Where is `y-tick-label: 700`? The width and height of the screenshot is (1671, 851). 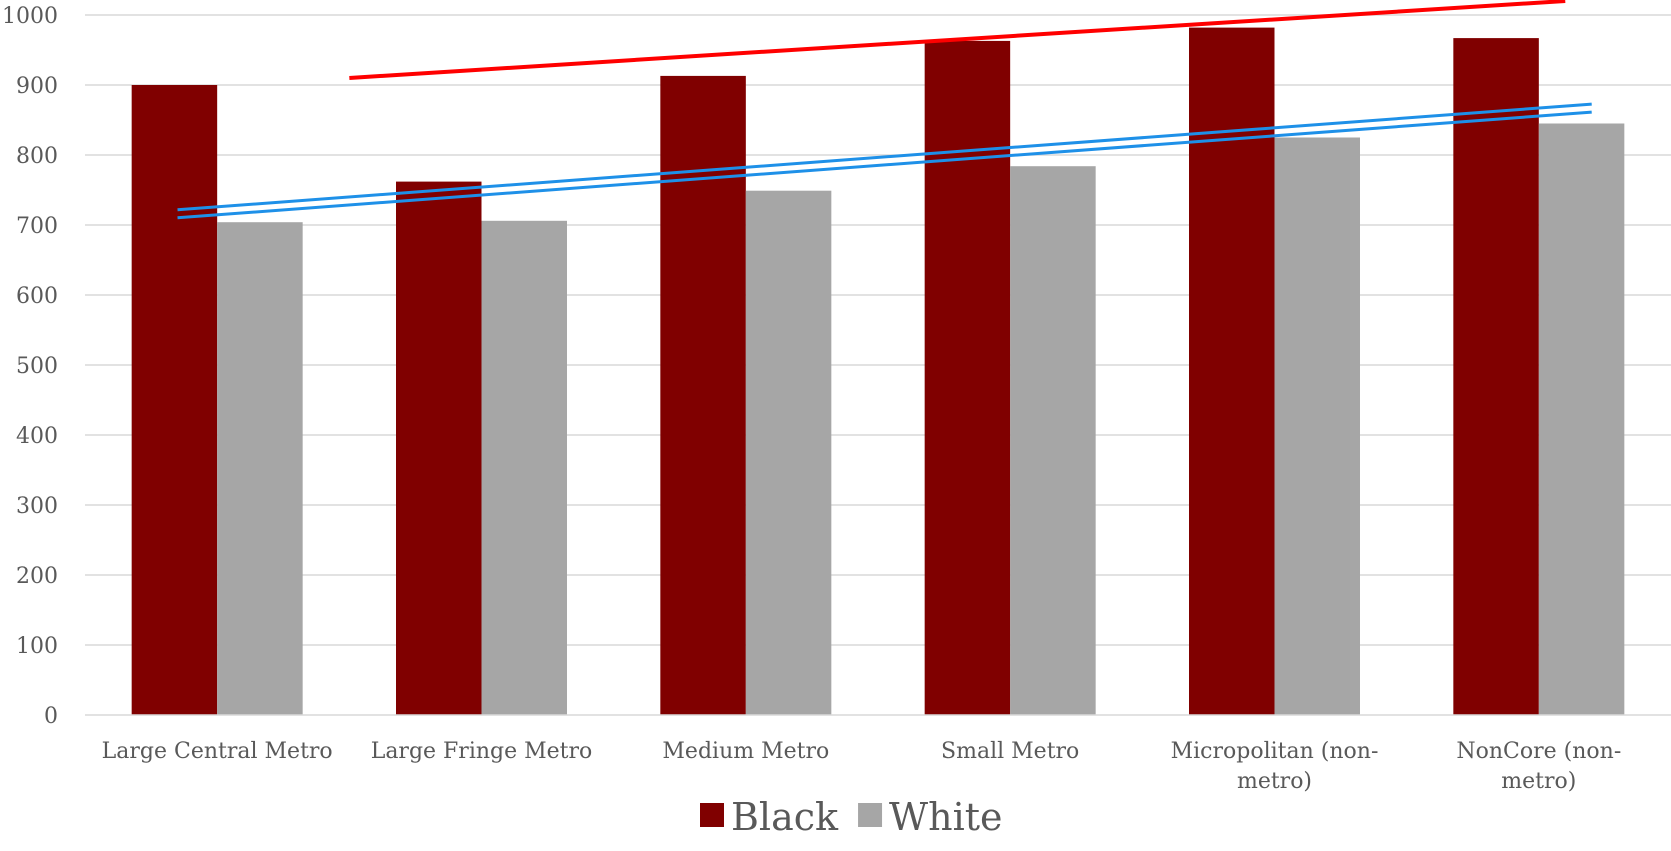 y-tick-label: 700 is located at coordinates (37, 226).